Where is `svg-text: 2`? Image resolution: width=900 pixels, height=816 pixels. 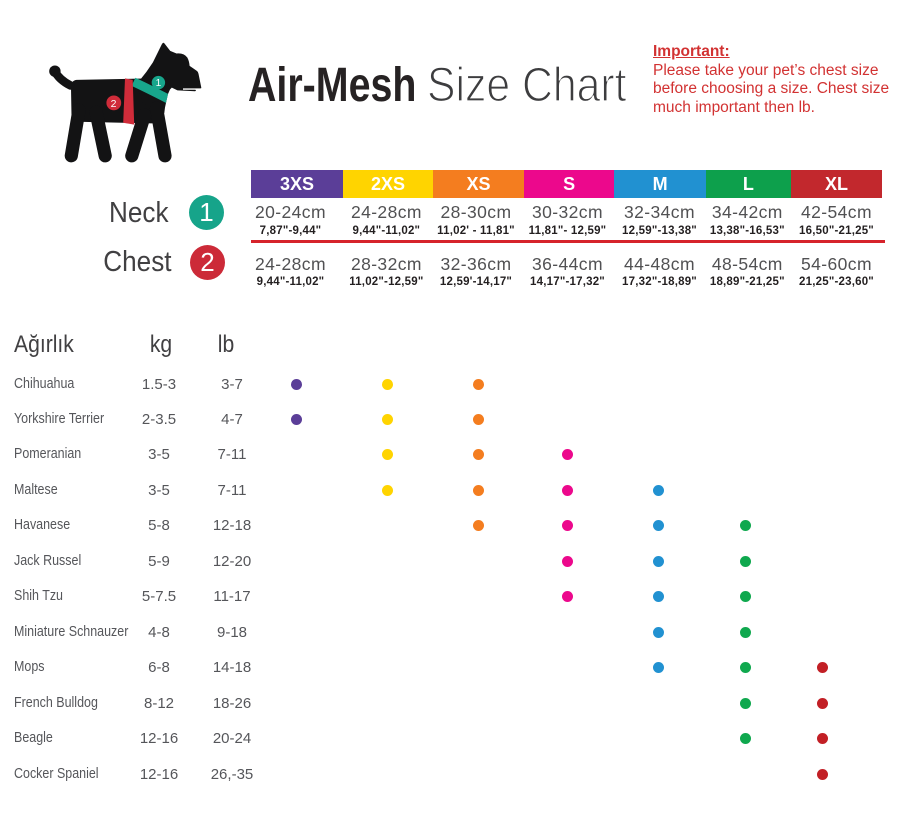 svg-text: 2 is located at coordinates (114, 104).